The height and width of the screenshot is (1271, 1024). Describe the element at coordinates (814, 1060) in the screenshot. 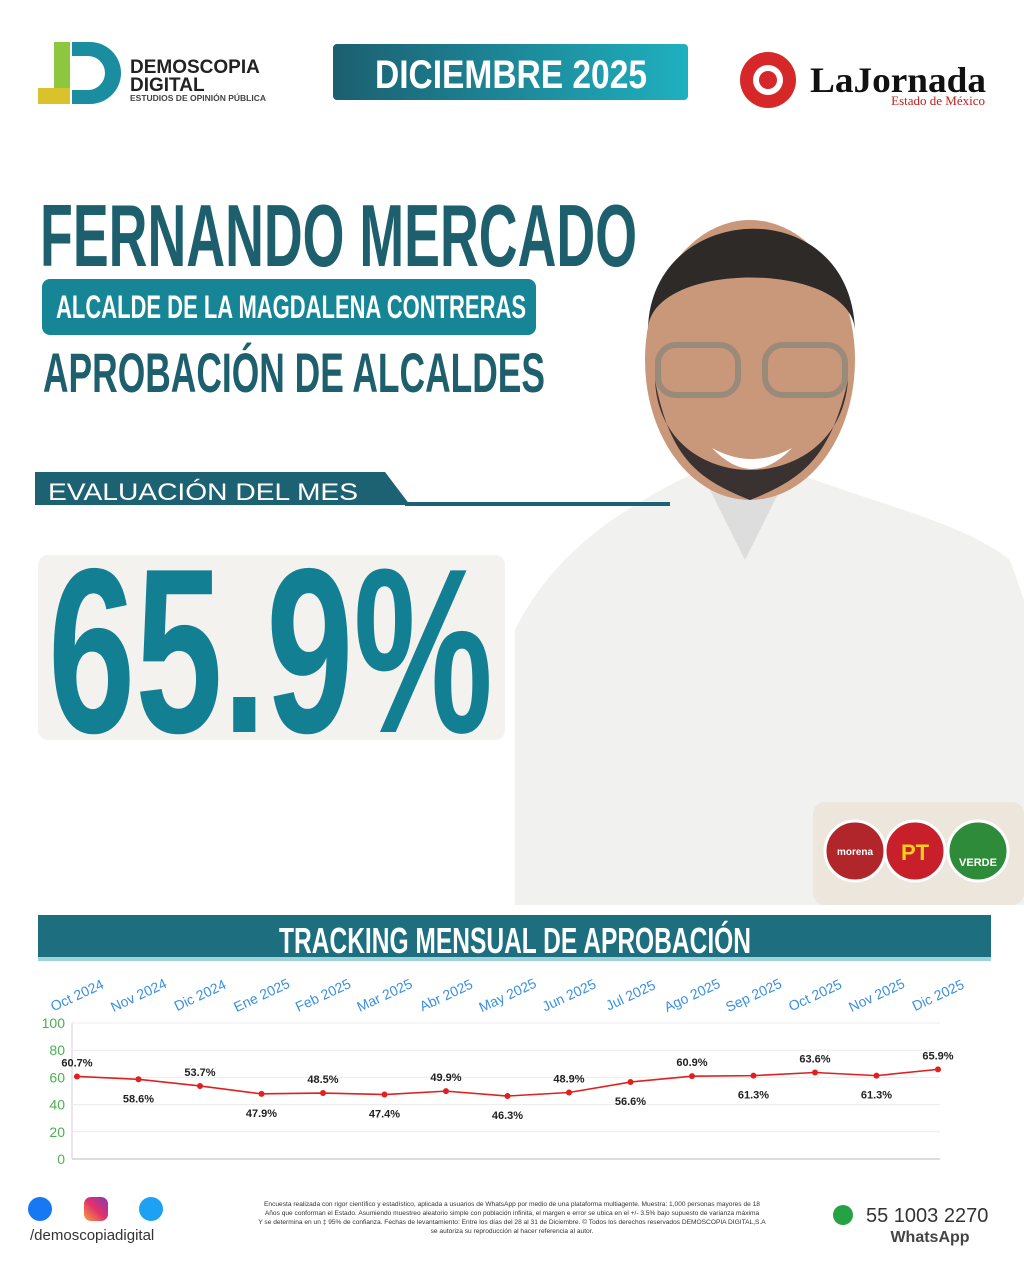

I see `value-label: 63.6%` at that location.